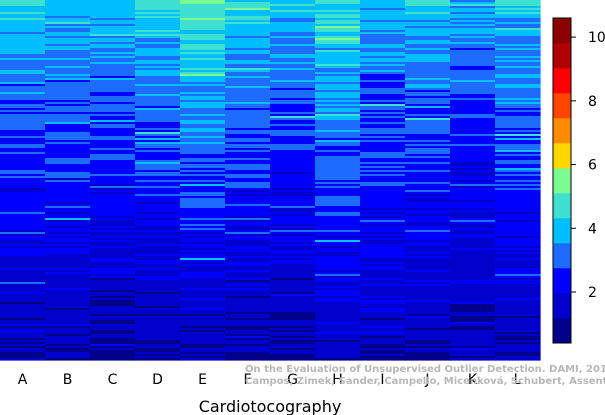 The image size is (605, 415). Describe the element at coordinates (202, 380) in the screenshot. I see `x-tick-label: E` at that location.